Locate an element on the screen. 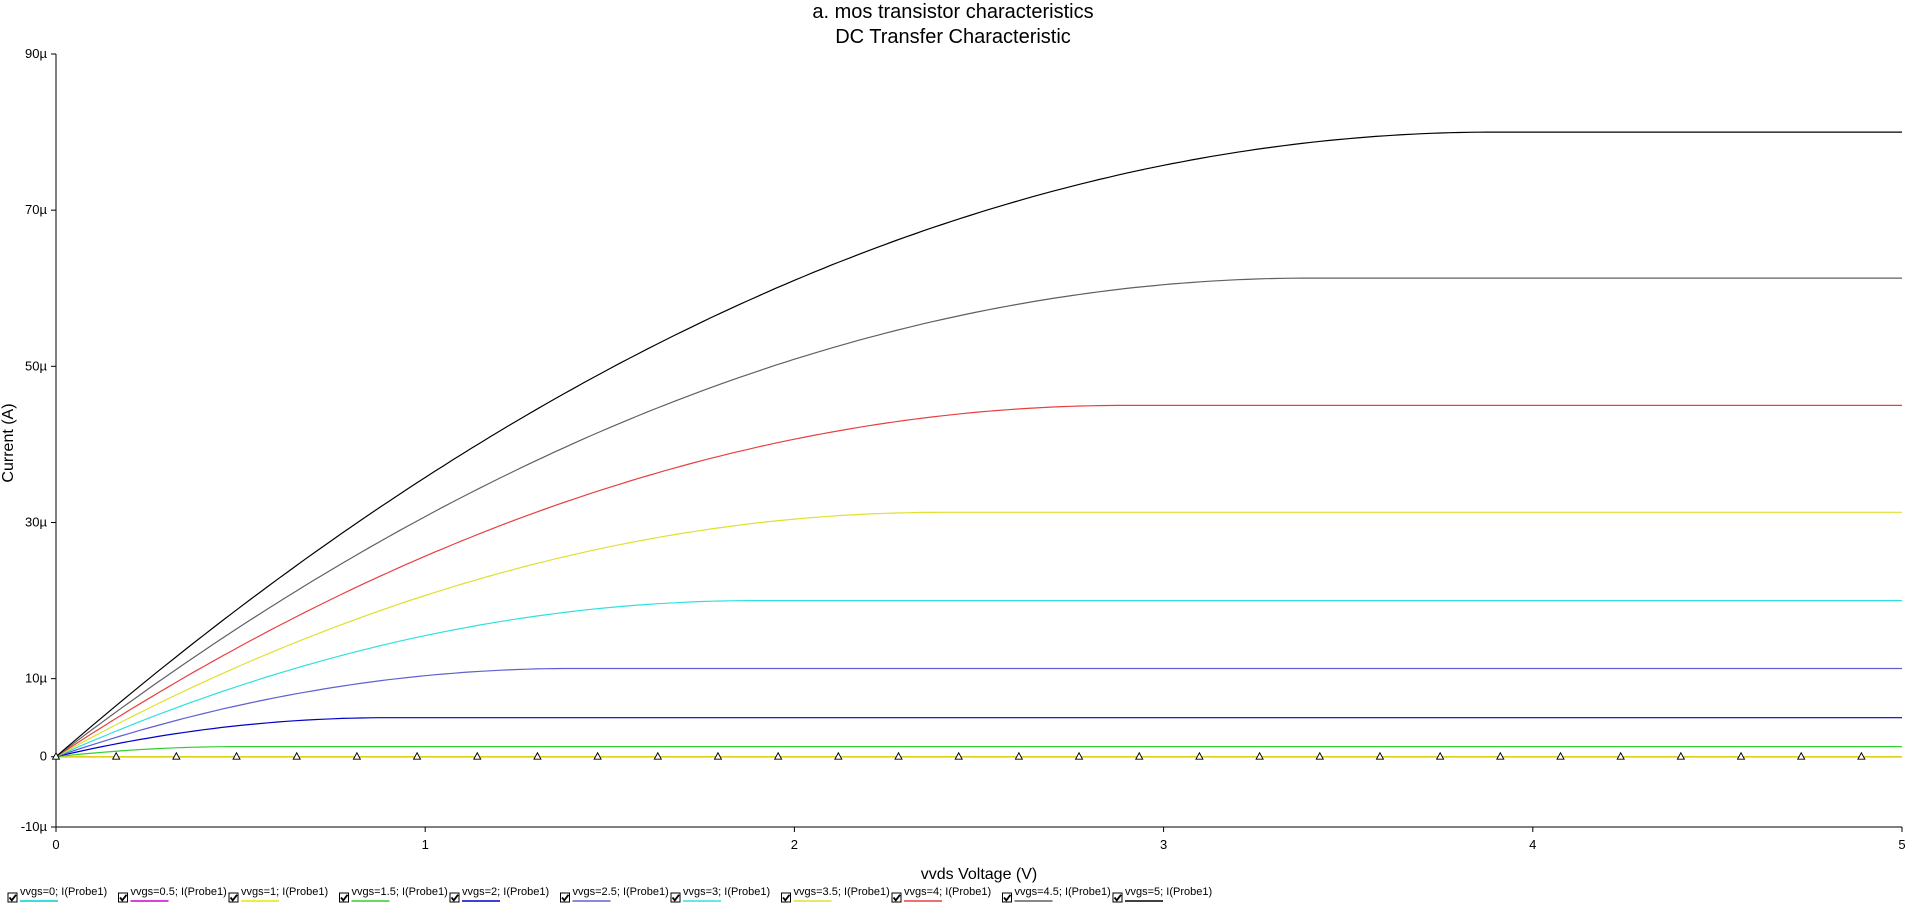 This screenshot has height=913, width=1906. y-tick-label: 70µ is located at coordinates (36, 209).